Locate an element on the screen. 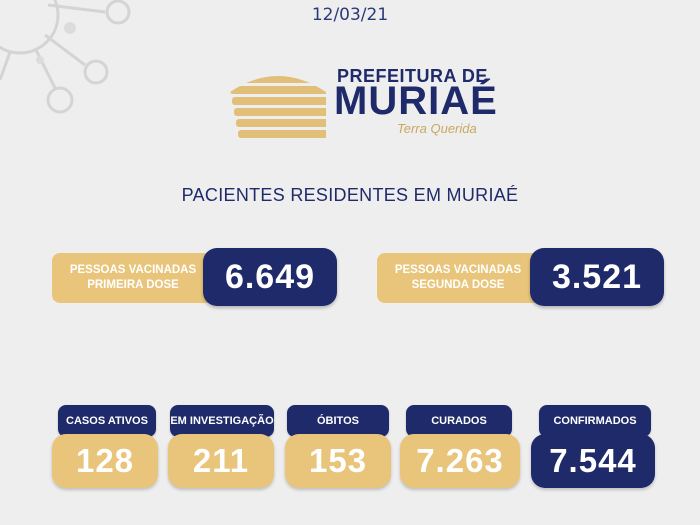 Image resolution: width=700 pixels, height=525 pixels. report-date: 12/03/21 is located at coordinates (350, 15).